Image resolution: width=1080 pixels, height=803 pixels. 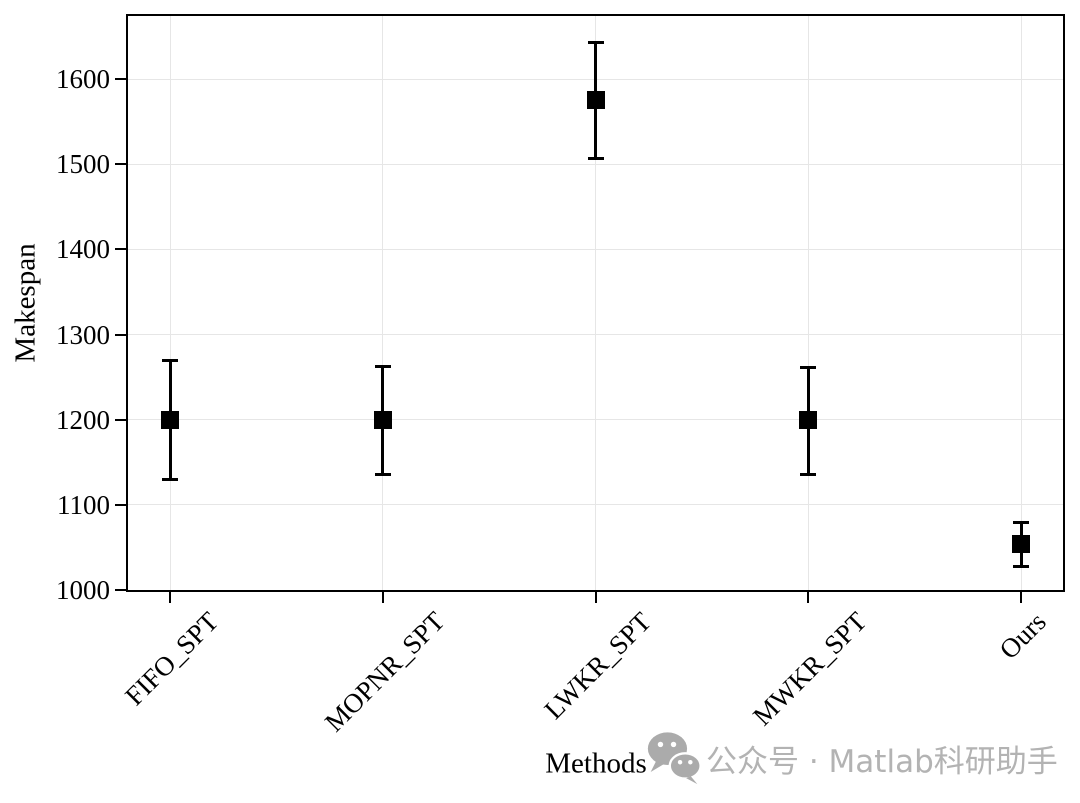 I want to click on watermark-text: 公众号 · Matlab科研助手, so click(x=882, y=761).